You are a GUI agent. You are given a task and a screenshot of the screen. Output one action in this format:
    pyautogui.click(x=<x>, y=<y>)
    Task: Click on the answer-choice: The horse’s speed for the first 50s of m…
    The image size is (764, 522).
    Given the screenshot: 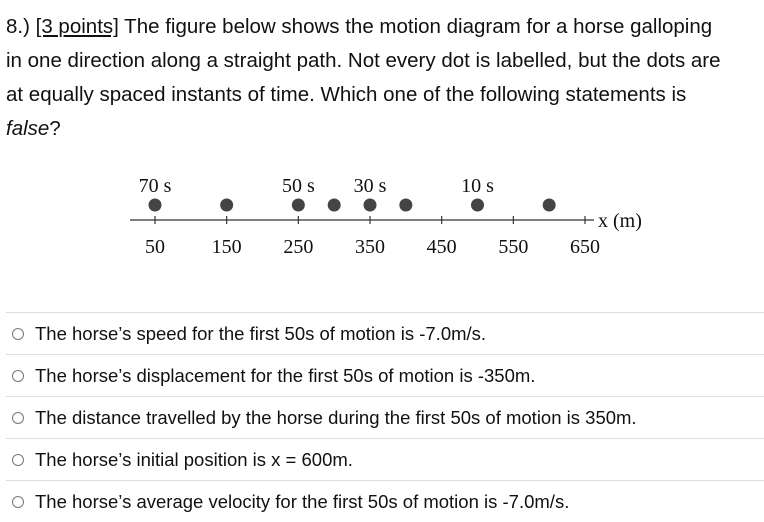 What is the action you would take?
    pyautogui.click(x=385, y=333)
    